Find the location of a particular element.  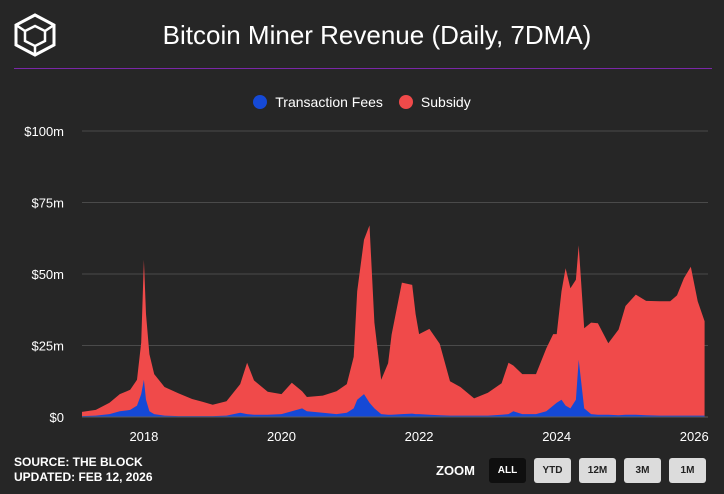

legend-dot-transaction-fees is located at coordinates (260, 102).